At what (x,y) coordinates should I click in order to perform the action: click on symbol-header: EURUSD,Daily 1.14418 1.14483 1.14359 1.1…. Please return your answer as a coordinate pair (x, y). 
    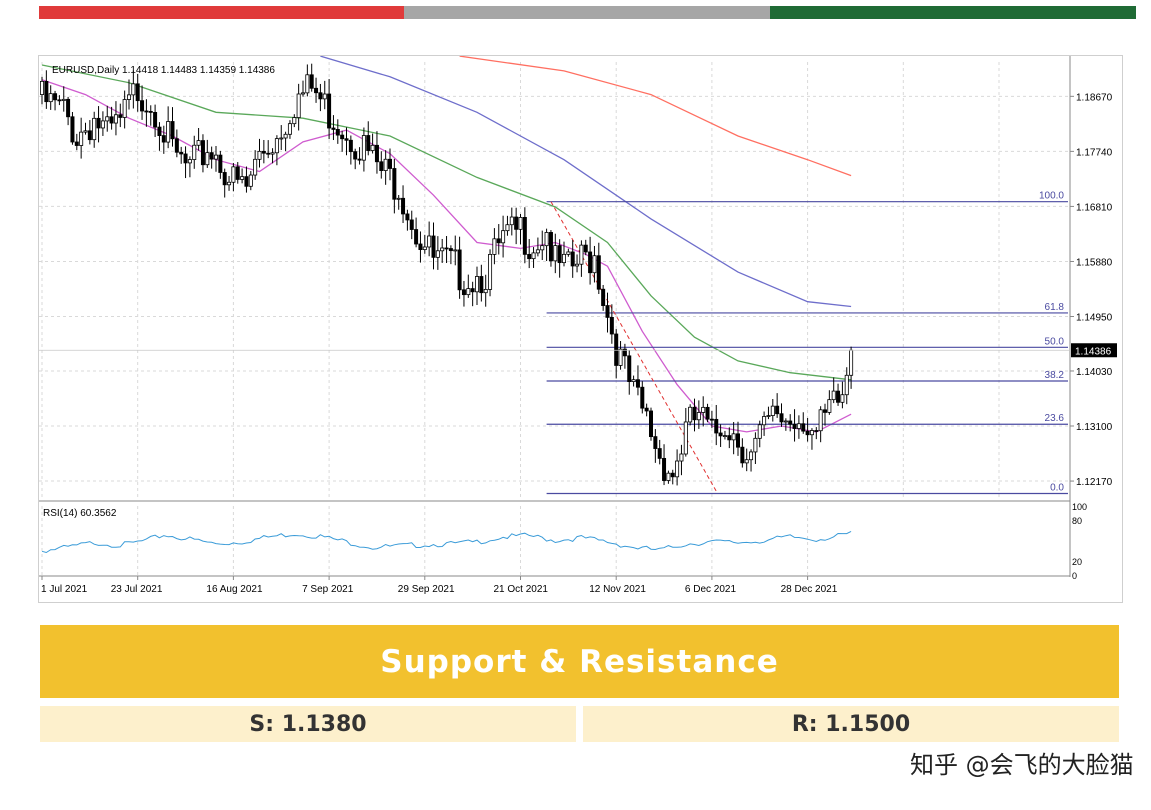
    Looking at the image, I should click on (163, 70).